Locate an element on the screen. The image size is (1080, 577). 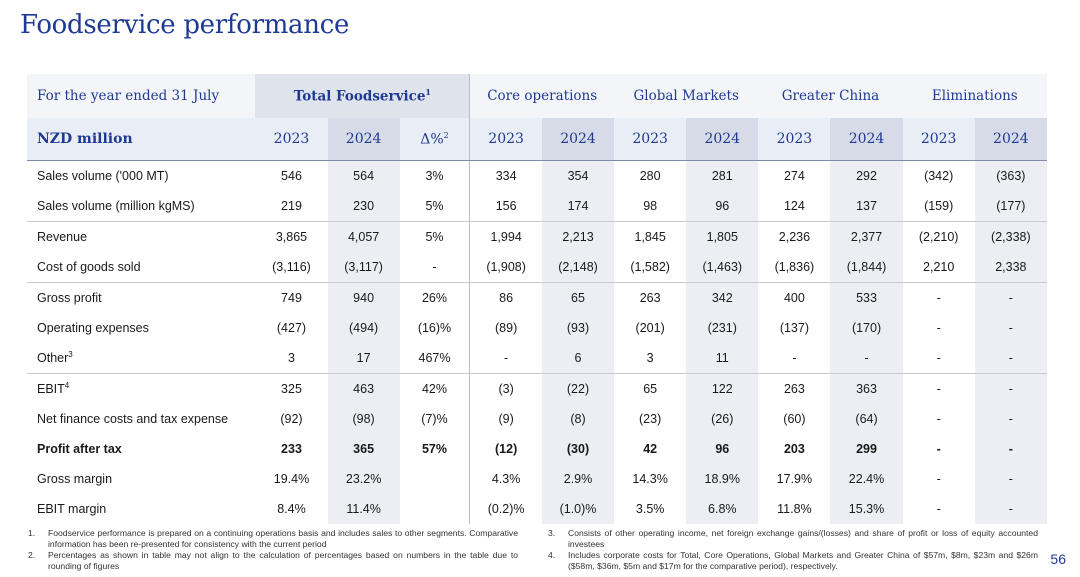
table-cell: (363) is located at coordinates (1010, 175).